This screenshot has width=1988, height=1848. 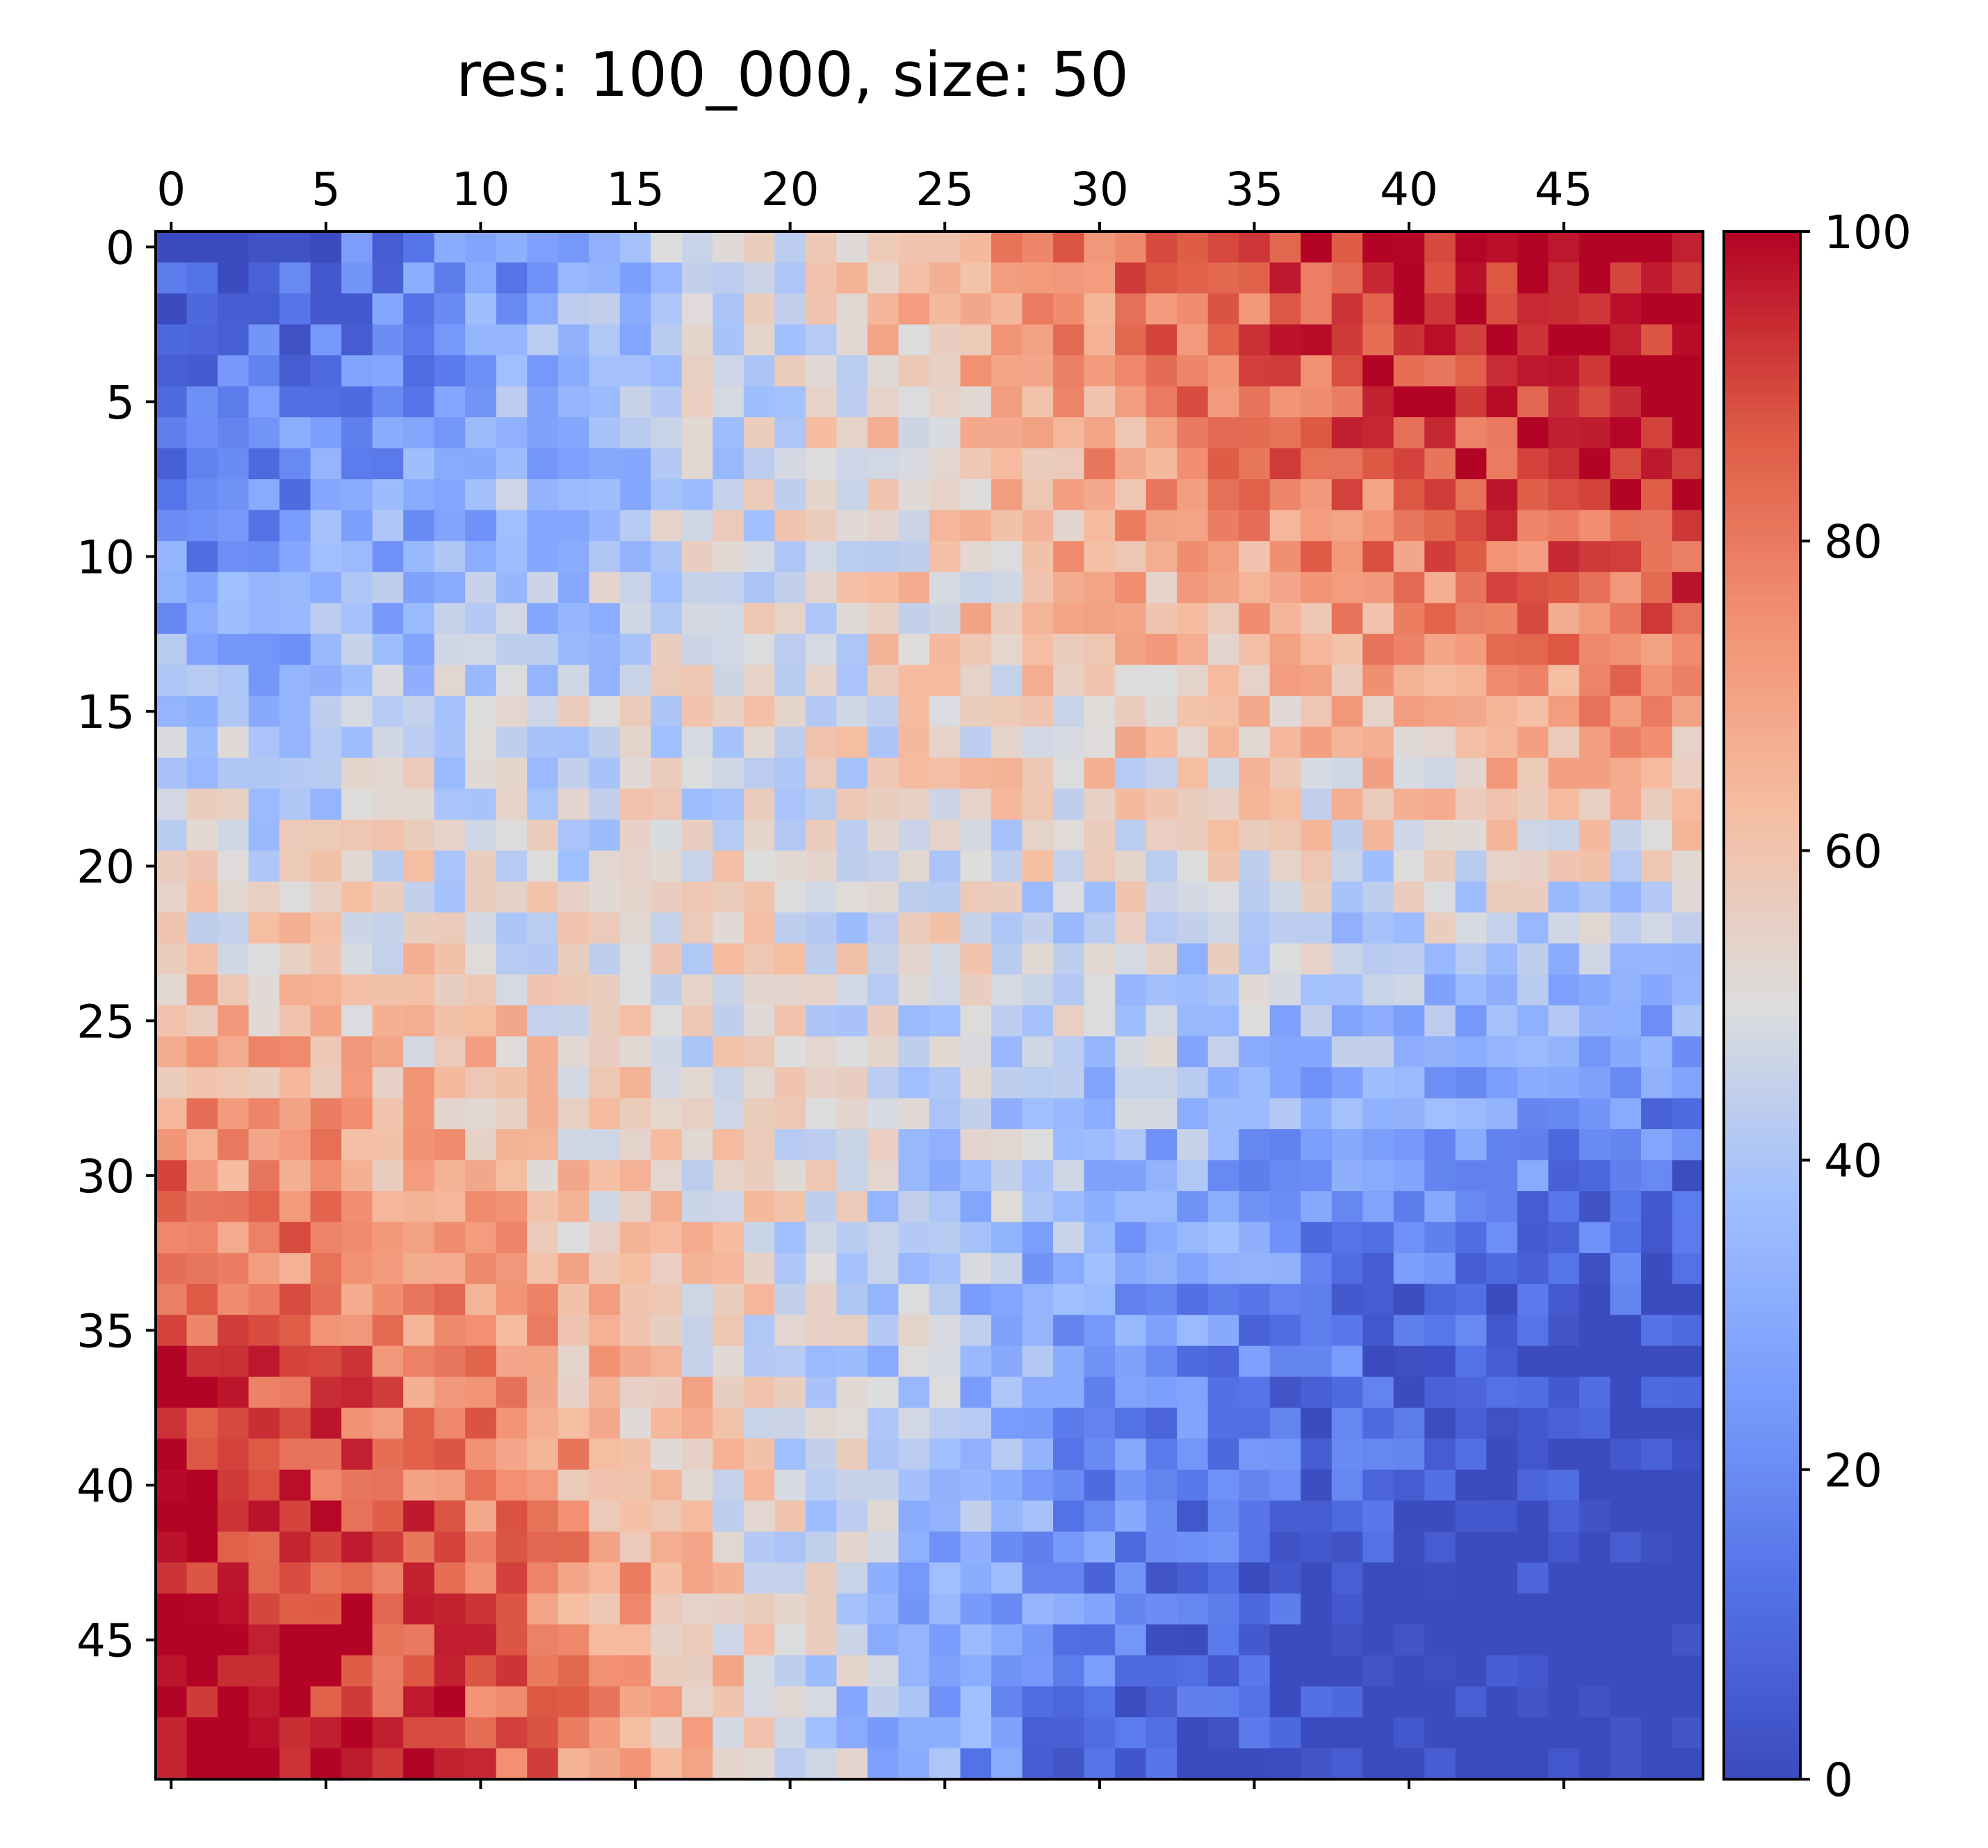 I want to click on colorbar-tick-label: 60, so click(x=1853, y=851).